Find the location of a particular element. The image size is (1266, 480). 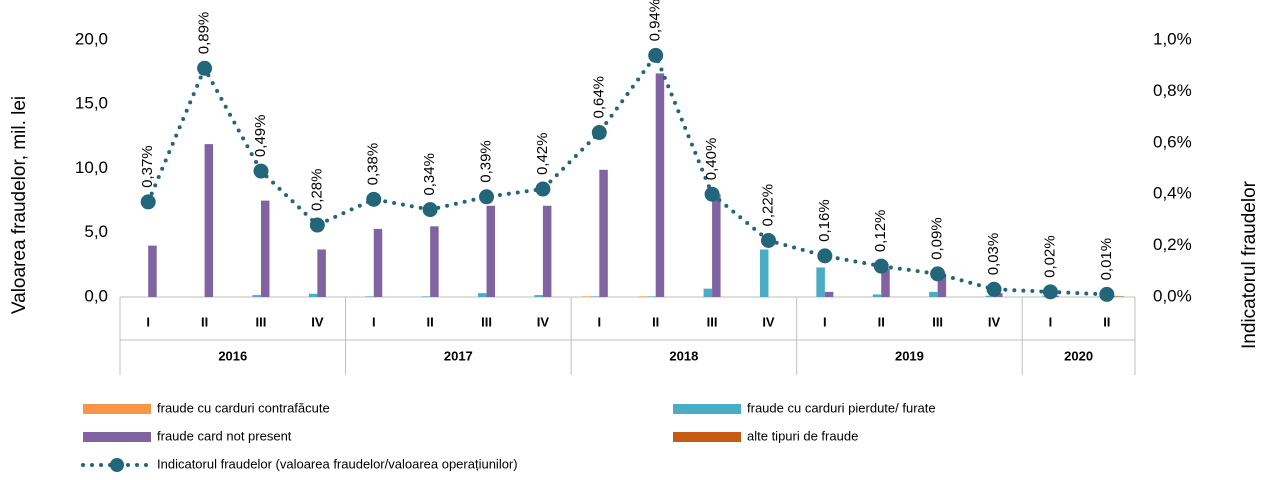

y2-tick-label: 0,0% is located at coordinates (1172, 295).